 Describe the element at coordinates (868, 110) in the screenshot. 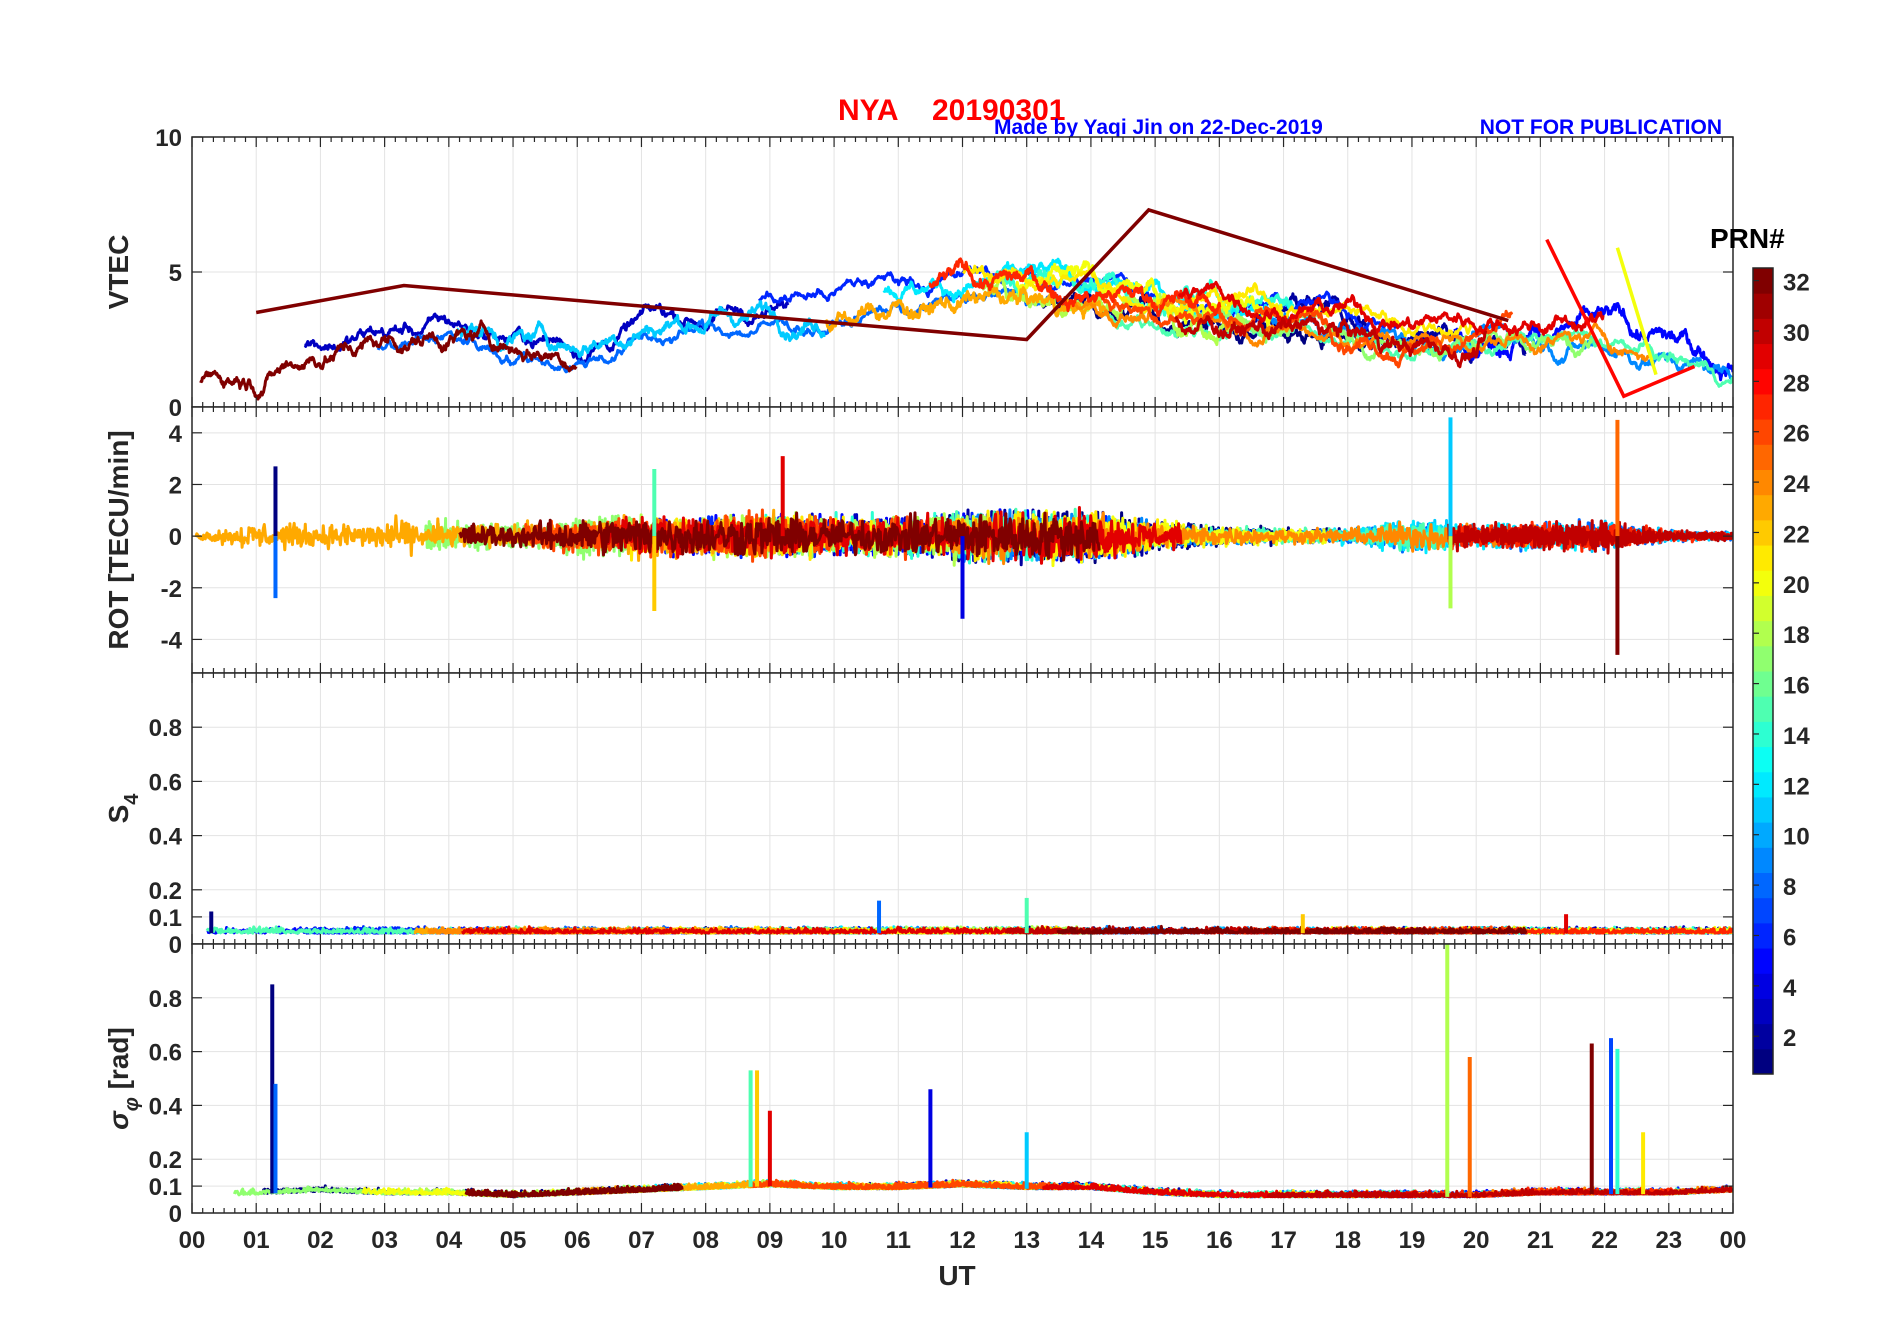

I see `title-station: NYA` at that location.